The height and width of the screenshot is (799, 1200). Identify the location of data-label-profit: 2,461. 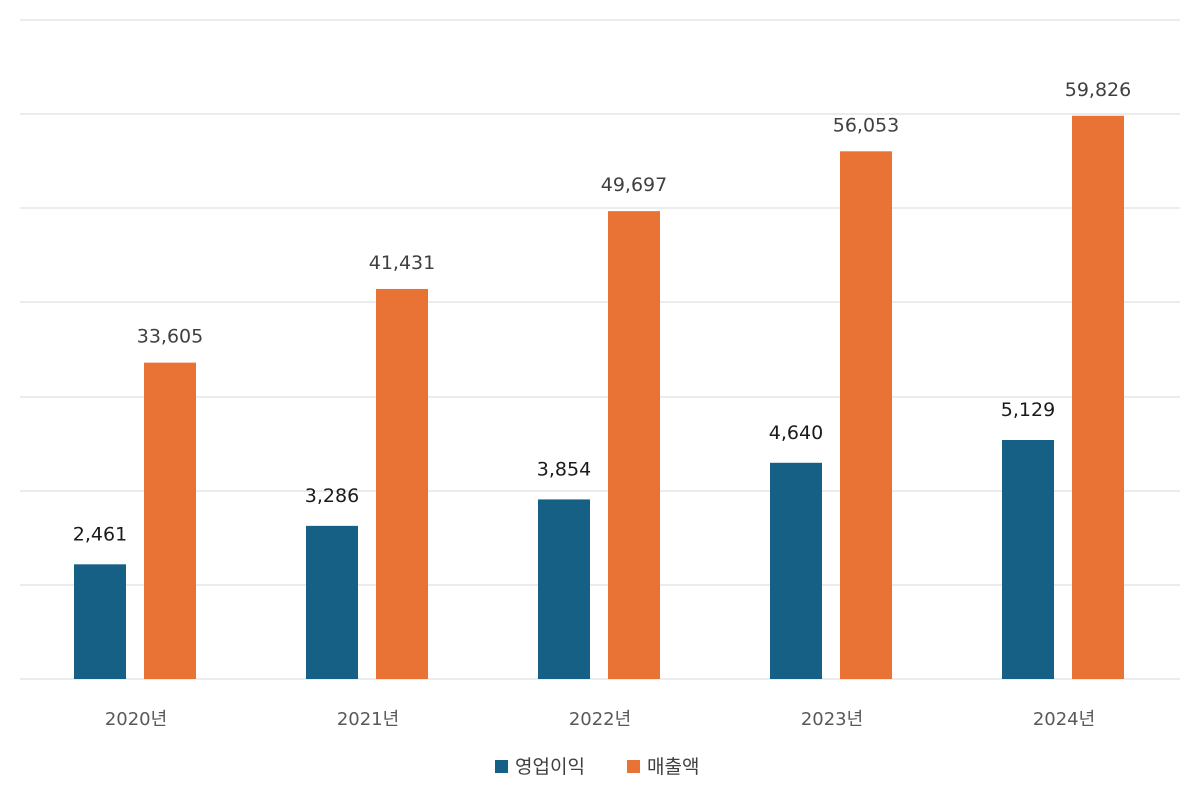
(100, 534).